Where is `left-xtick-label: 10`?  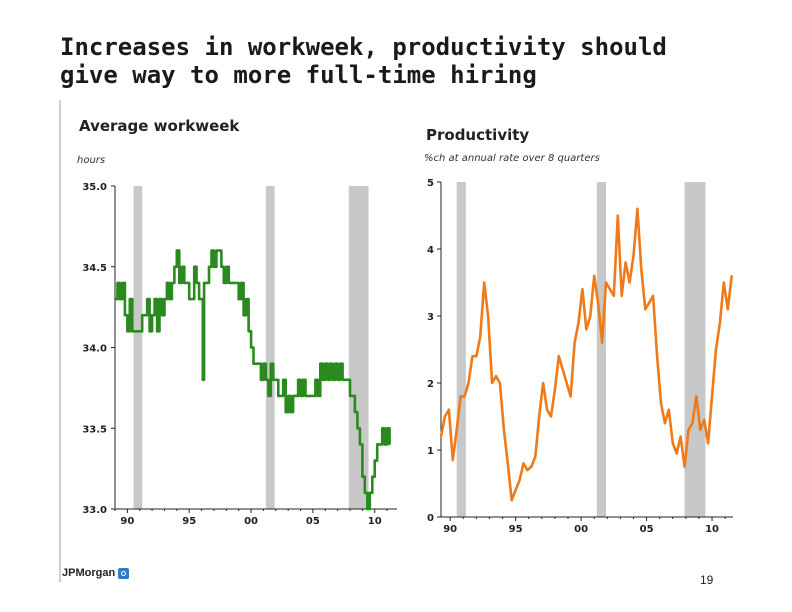
left-xtick-label: 10 is located at coordinates (375, 521).